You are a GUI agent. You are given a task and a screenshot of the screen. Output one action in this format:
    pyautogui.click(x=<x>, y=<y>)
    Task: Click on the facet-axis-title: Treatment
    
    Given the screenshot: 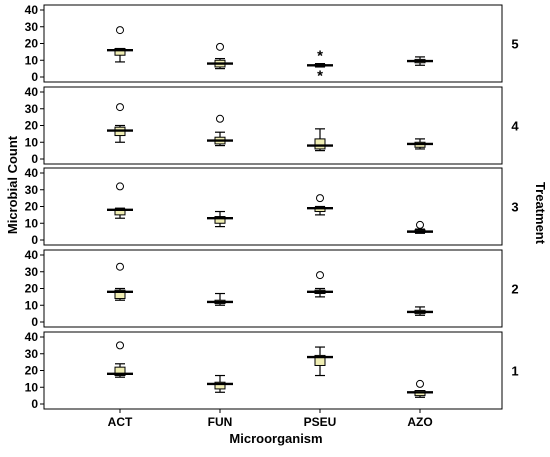 What is the action you would take?
    pyautogui.click(x=540, y=213)
    